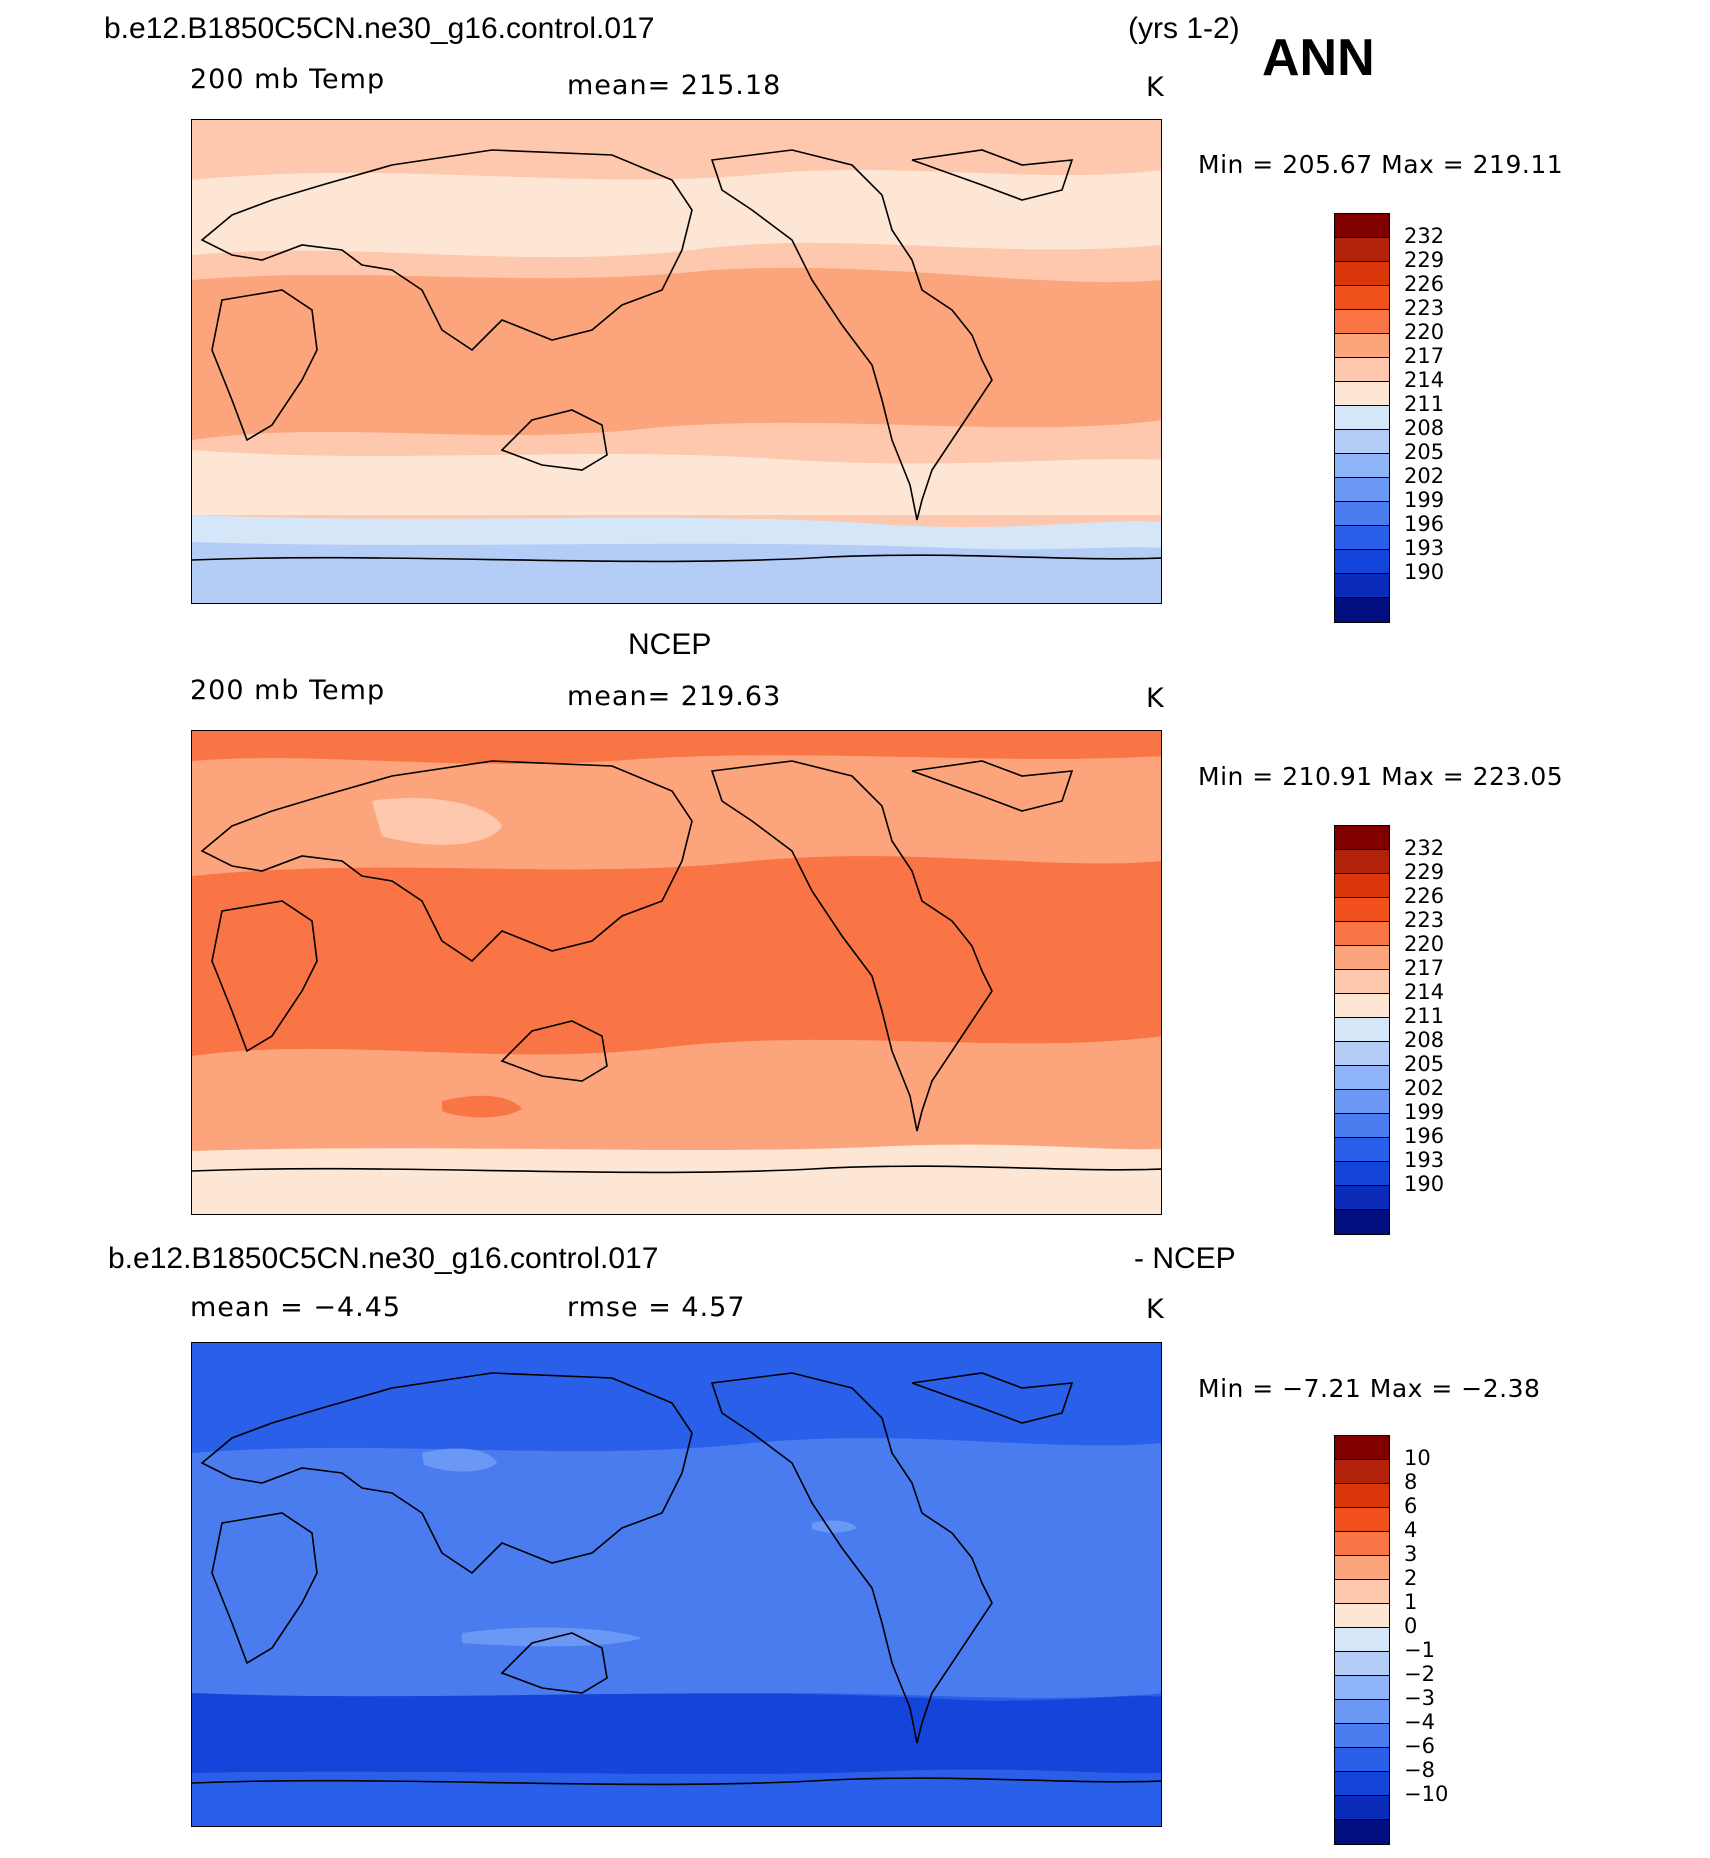  Describe the element at coordinates (676, 1570) in the screenshot. I see `panel3-band-mid` at that location.